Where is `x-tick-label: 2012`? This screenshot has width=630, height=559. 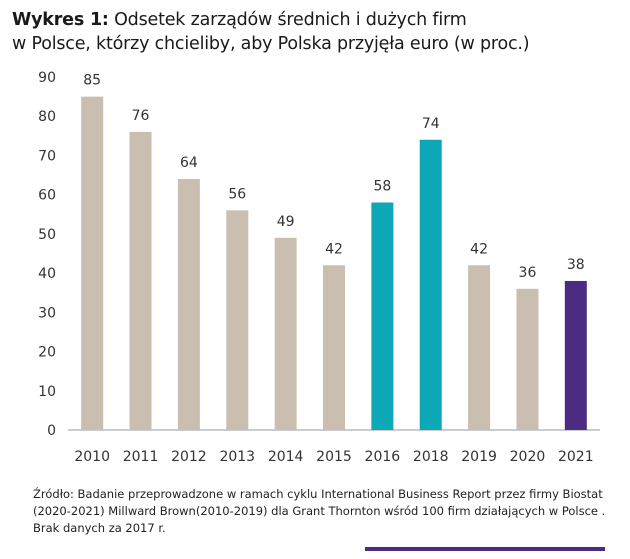
x-tick-label: 2012 is located at coordinates (189, 457).